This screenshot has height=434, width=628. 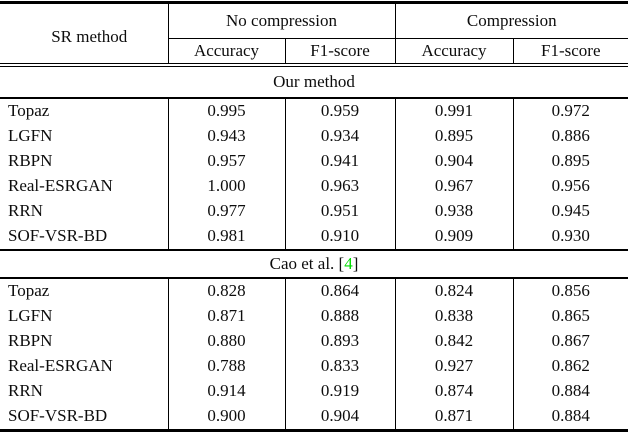 I want to click on header-row-metrics: Accuracy F1-score Accuracy F1-score, so click(x=314, y=52).